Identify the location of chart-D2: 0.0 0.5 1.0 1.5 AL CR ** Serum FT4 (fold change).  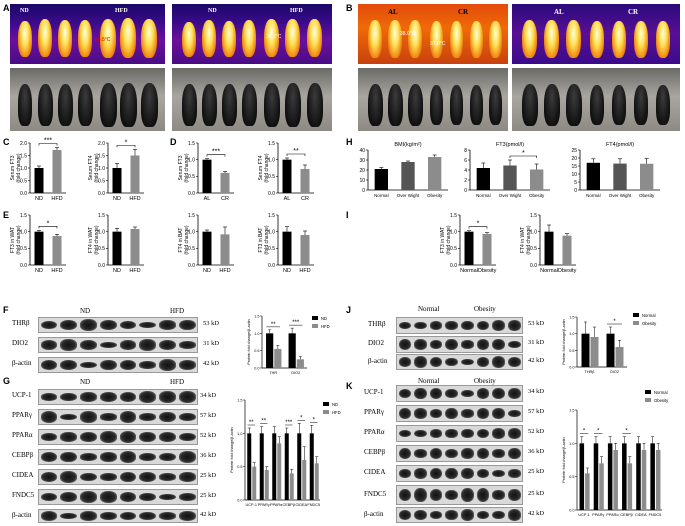
(286, 171).